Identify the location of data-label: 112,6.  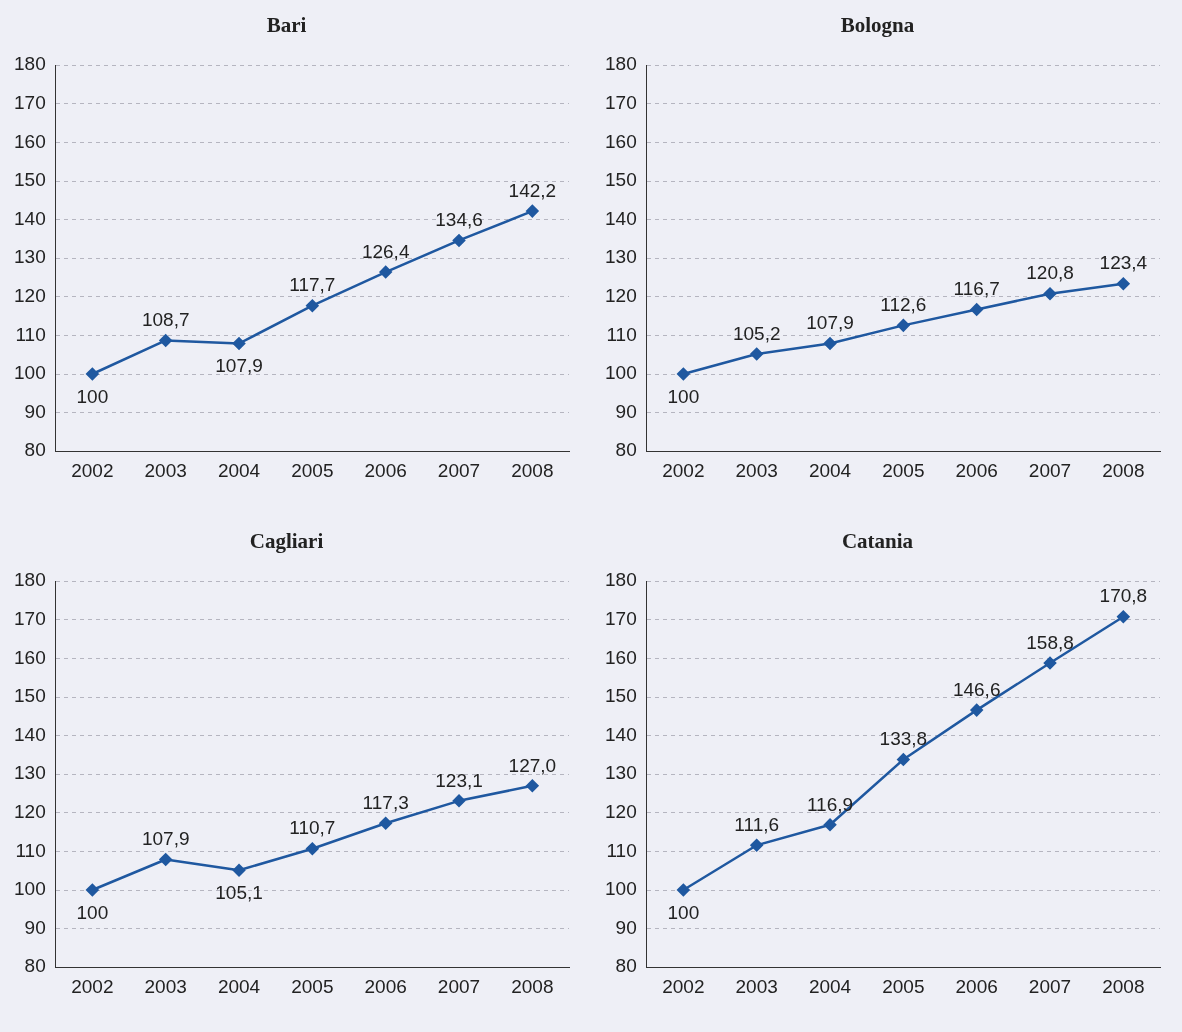
(903, 305).